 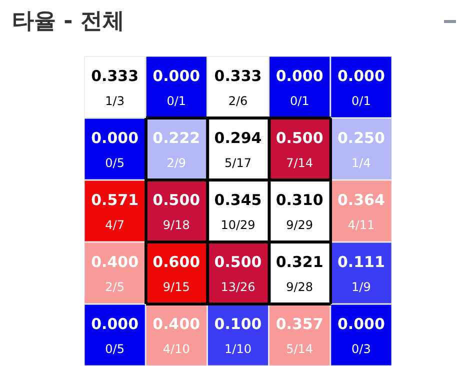 What do you see at coordinates (238, 200) in the screenshot?
I see `data-label: 0.345` at bounding box center [238, 200].